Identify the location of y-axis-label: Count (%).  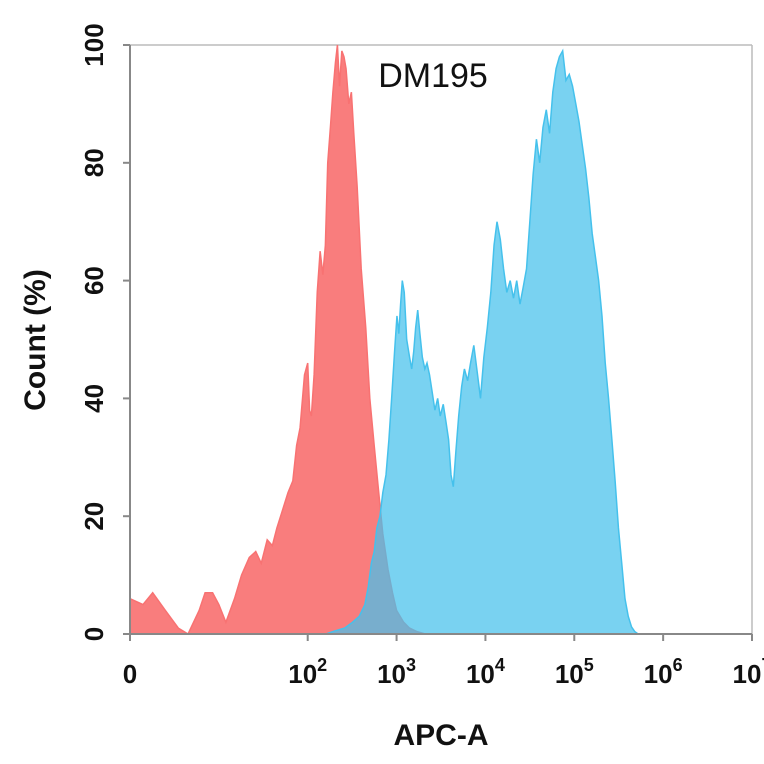
(35, 340).